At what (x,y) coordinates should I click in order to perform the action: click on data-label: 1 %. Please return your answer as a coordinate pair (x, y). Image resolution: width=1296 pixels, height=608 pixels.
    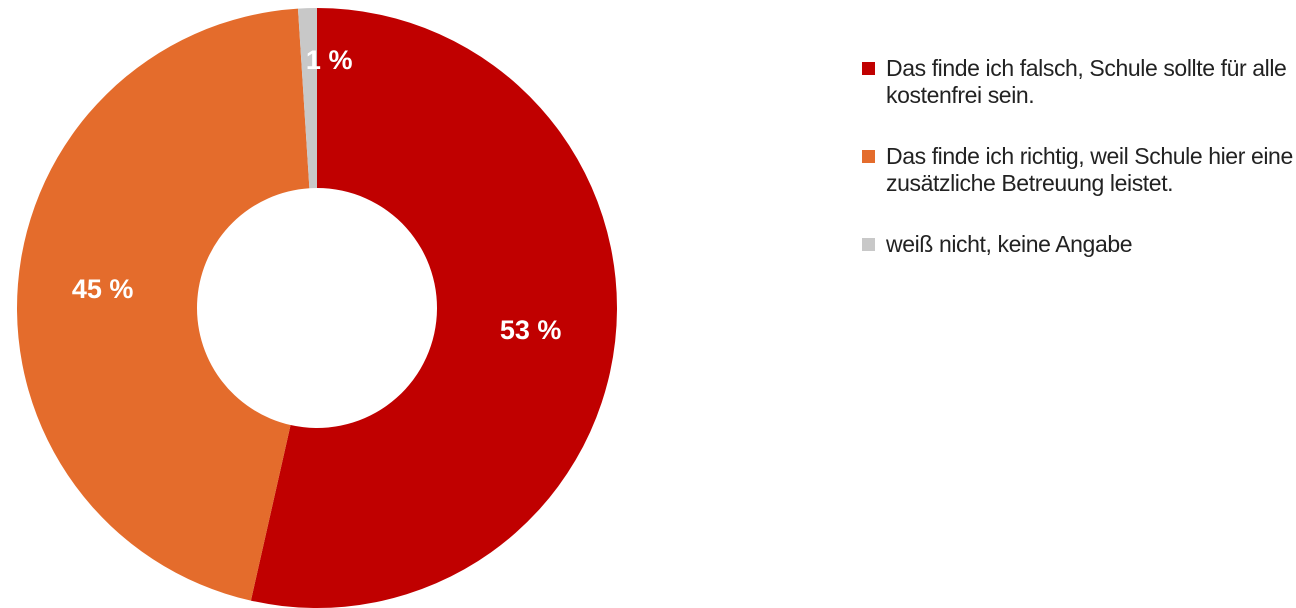
    Looking at the image, I should click on (329, 60).